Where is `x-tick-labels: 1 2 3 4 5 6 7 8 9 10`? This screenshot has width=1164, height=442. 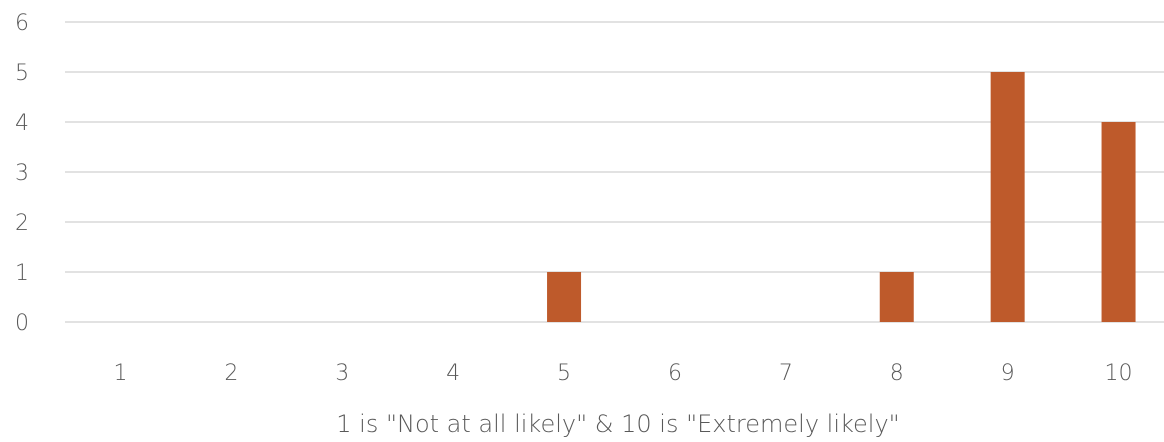 x-tick-labels: 1 2 3 4 5 6 7 8 9 10 is located at coordinates (622, 373).